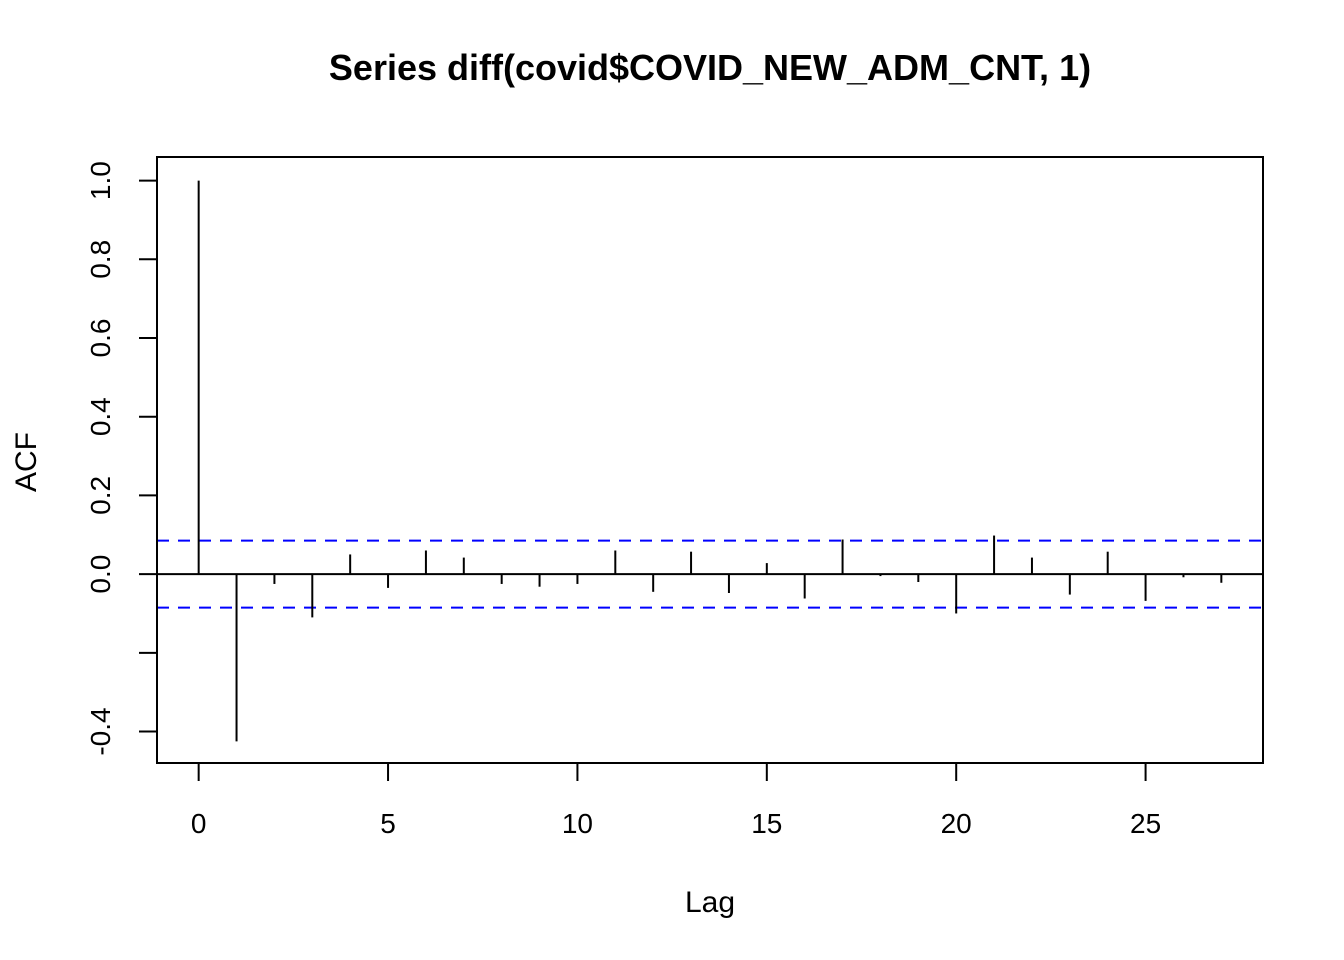 The width and height of the screenshot is (1344, 960). What do you see at coordinates (577, 823) in the screenshot?
I see `x-tick-label: 10` at bounding box center [577, 823].